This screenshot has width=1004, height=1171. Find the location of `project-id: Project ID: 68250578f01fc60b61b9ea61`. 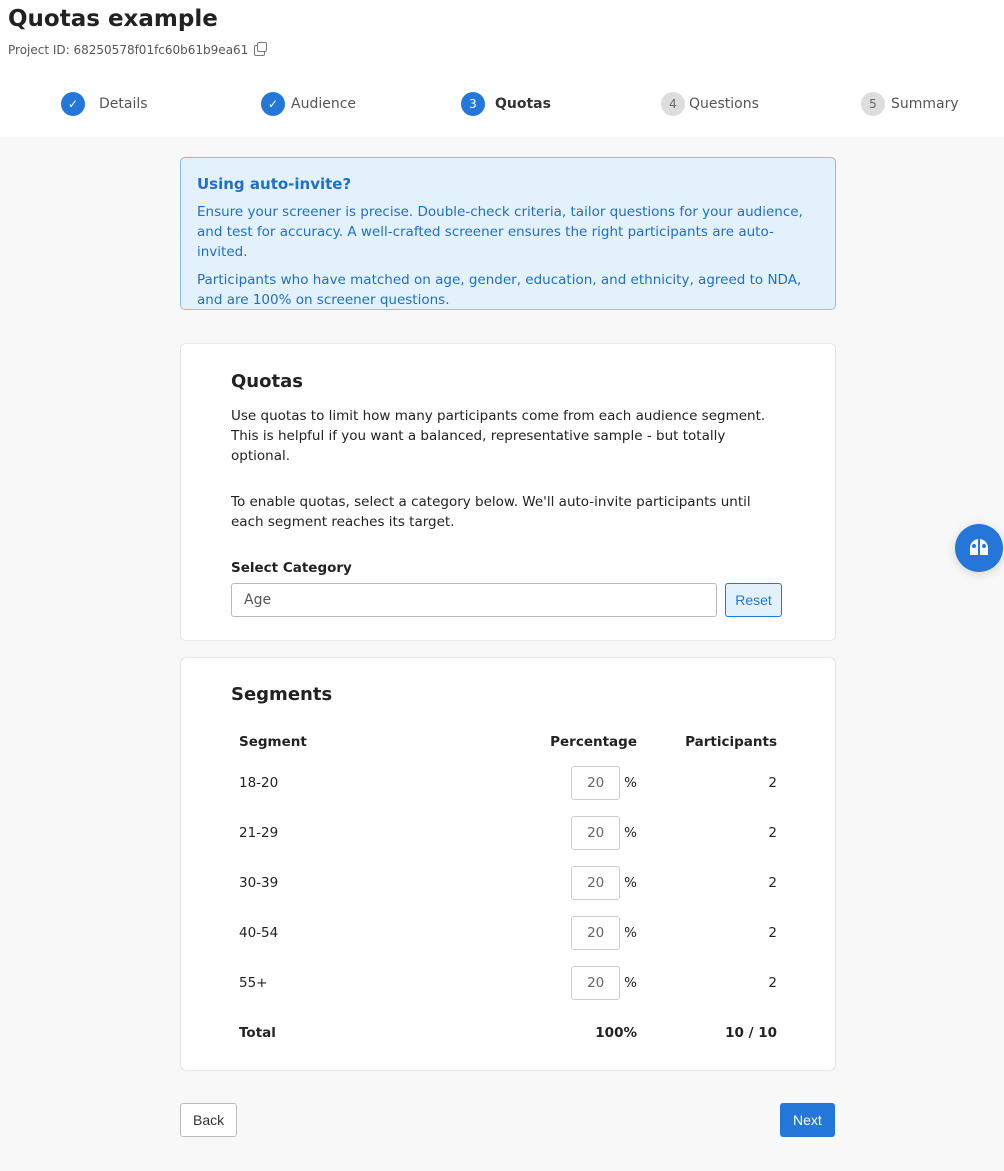

project-id: Project ID: 68250578f01fc60b61b9ea61 is located at coordinates (138, 49).